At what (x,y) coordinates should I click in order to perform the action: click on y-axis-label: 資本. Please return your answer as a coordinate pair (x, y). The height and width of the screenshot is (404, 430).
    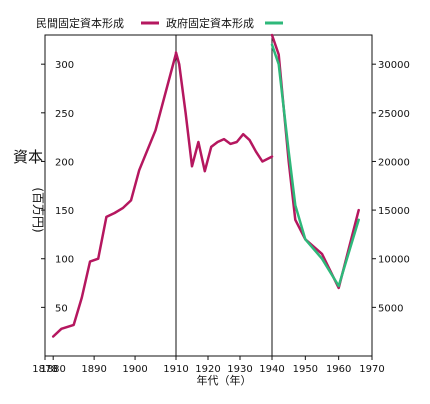
    Looking at the image, I should click on (28, 157).